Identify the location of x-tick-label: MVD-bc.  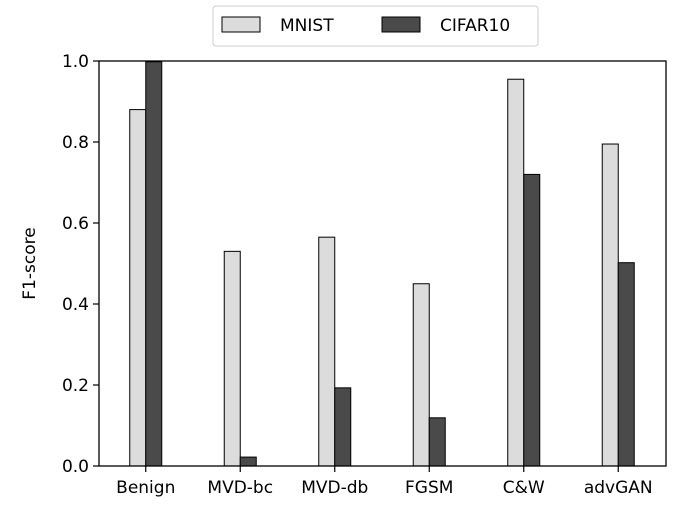
(240, 488).